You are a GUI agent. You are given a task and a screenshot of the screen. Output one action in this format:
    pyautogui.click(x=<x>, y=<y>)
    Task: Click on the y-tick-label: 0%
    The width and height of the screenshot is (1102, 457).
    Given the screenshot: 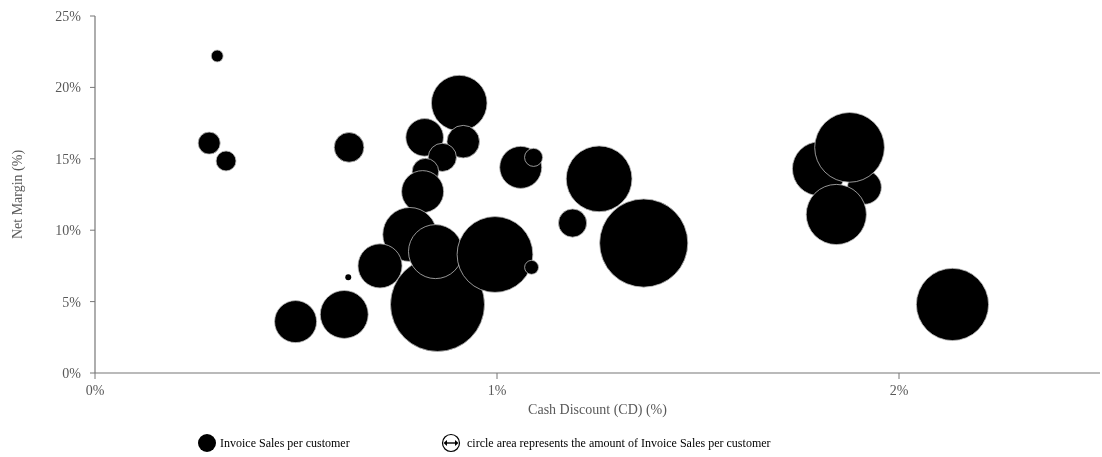 What is the action you would take?
    pyautogui.click(x=72, y=373)
    